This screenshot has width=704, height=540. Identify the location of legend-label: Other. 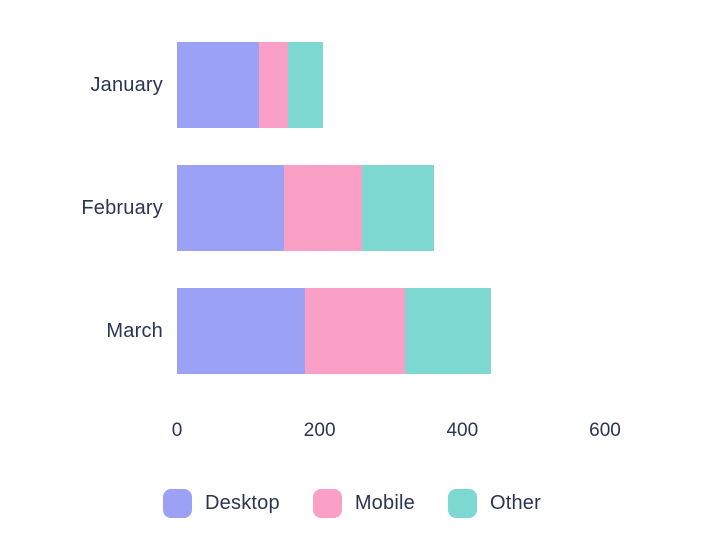
(515, 503).